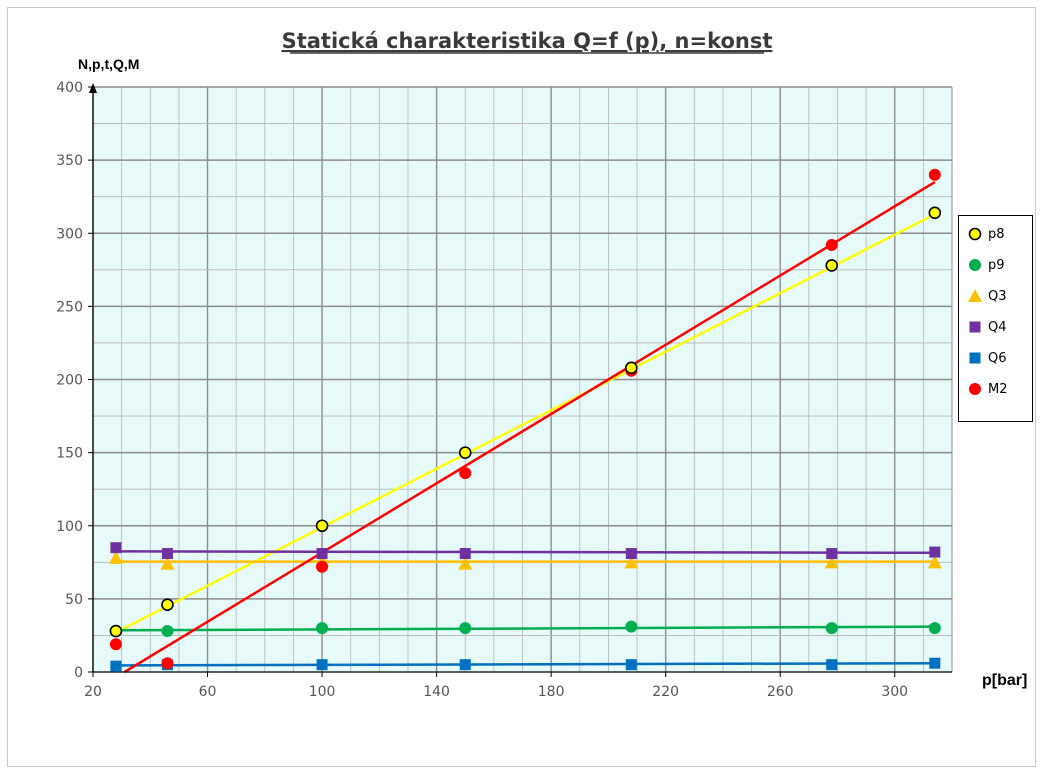 This screenshot has width=1043, height=775. I want to click on legend-marker-q4, so click(975, 327).